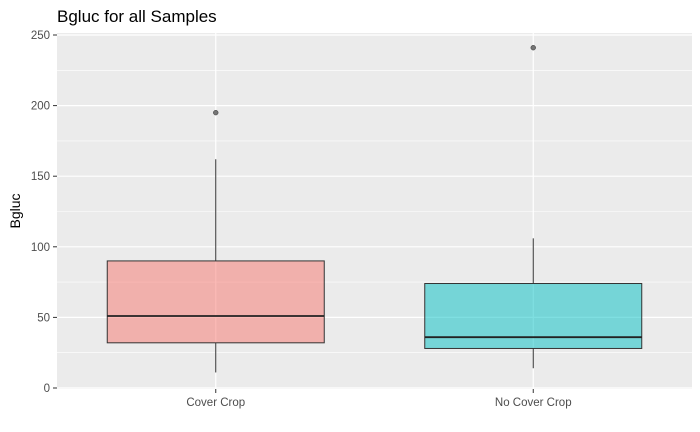  Describe the element at coordinates (40, 248) in the screenshot. I see `y-tick-label: 100` at that location.